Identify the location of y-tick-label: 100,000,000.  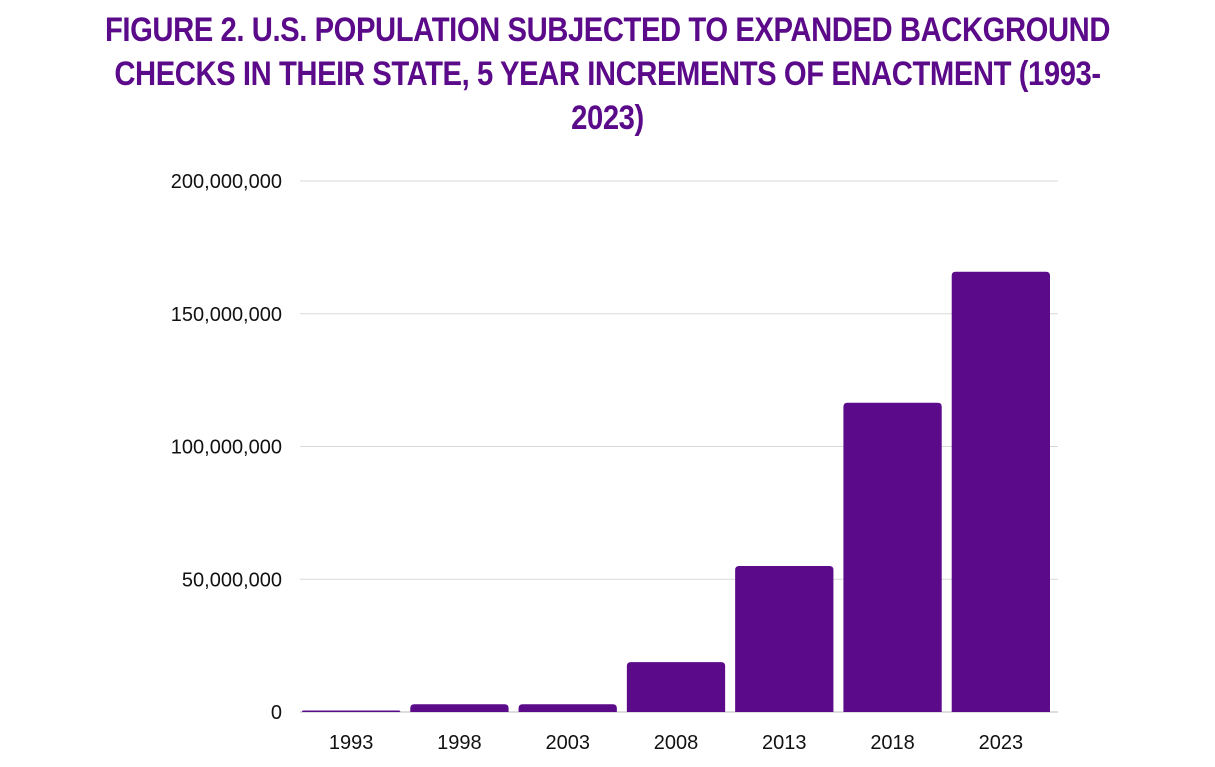
(226, 448).